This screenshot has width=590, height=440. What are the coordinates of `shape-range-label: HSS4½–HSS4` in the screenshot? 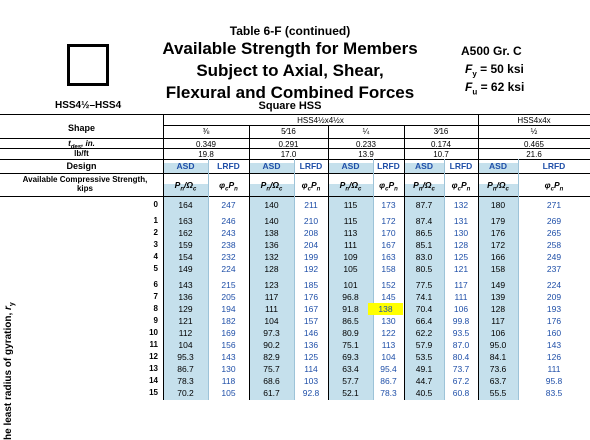 It's located at (88, 105).